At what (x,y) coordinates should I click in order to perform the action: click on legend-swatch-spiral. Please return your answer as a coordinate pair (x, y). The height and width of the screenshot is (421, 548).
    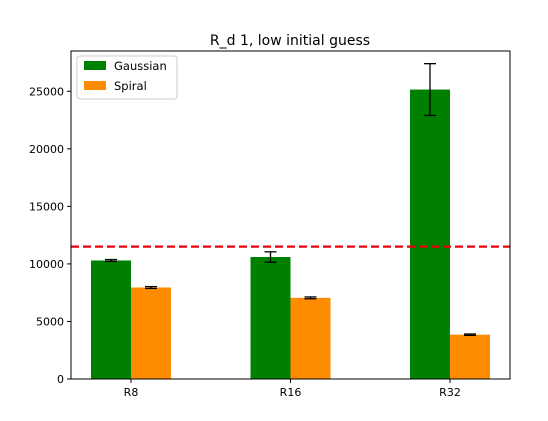
    Looking at the image, I should click on (95, 85).